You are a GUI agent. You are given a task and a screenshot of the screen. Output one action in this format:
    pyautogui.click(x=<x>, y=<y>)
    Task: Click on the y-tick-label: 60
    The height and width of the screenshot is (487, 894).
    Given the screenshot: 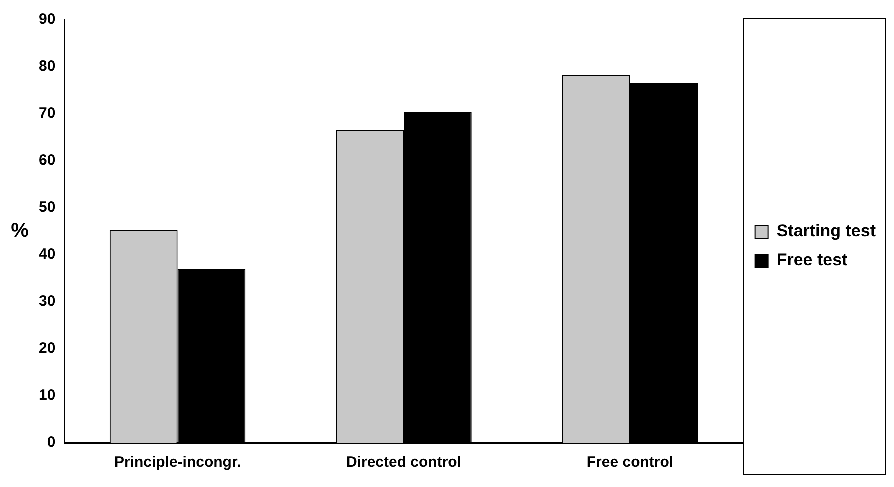 What is the action you would take?
    pyautogui.click(x=47, y=161)
    